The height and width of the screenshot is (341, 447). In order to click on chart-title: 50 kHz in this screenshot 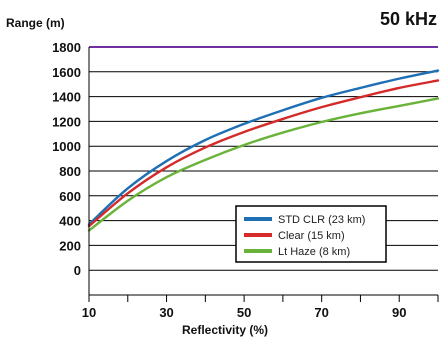, I will do `click(408, 19)`.